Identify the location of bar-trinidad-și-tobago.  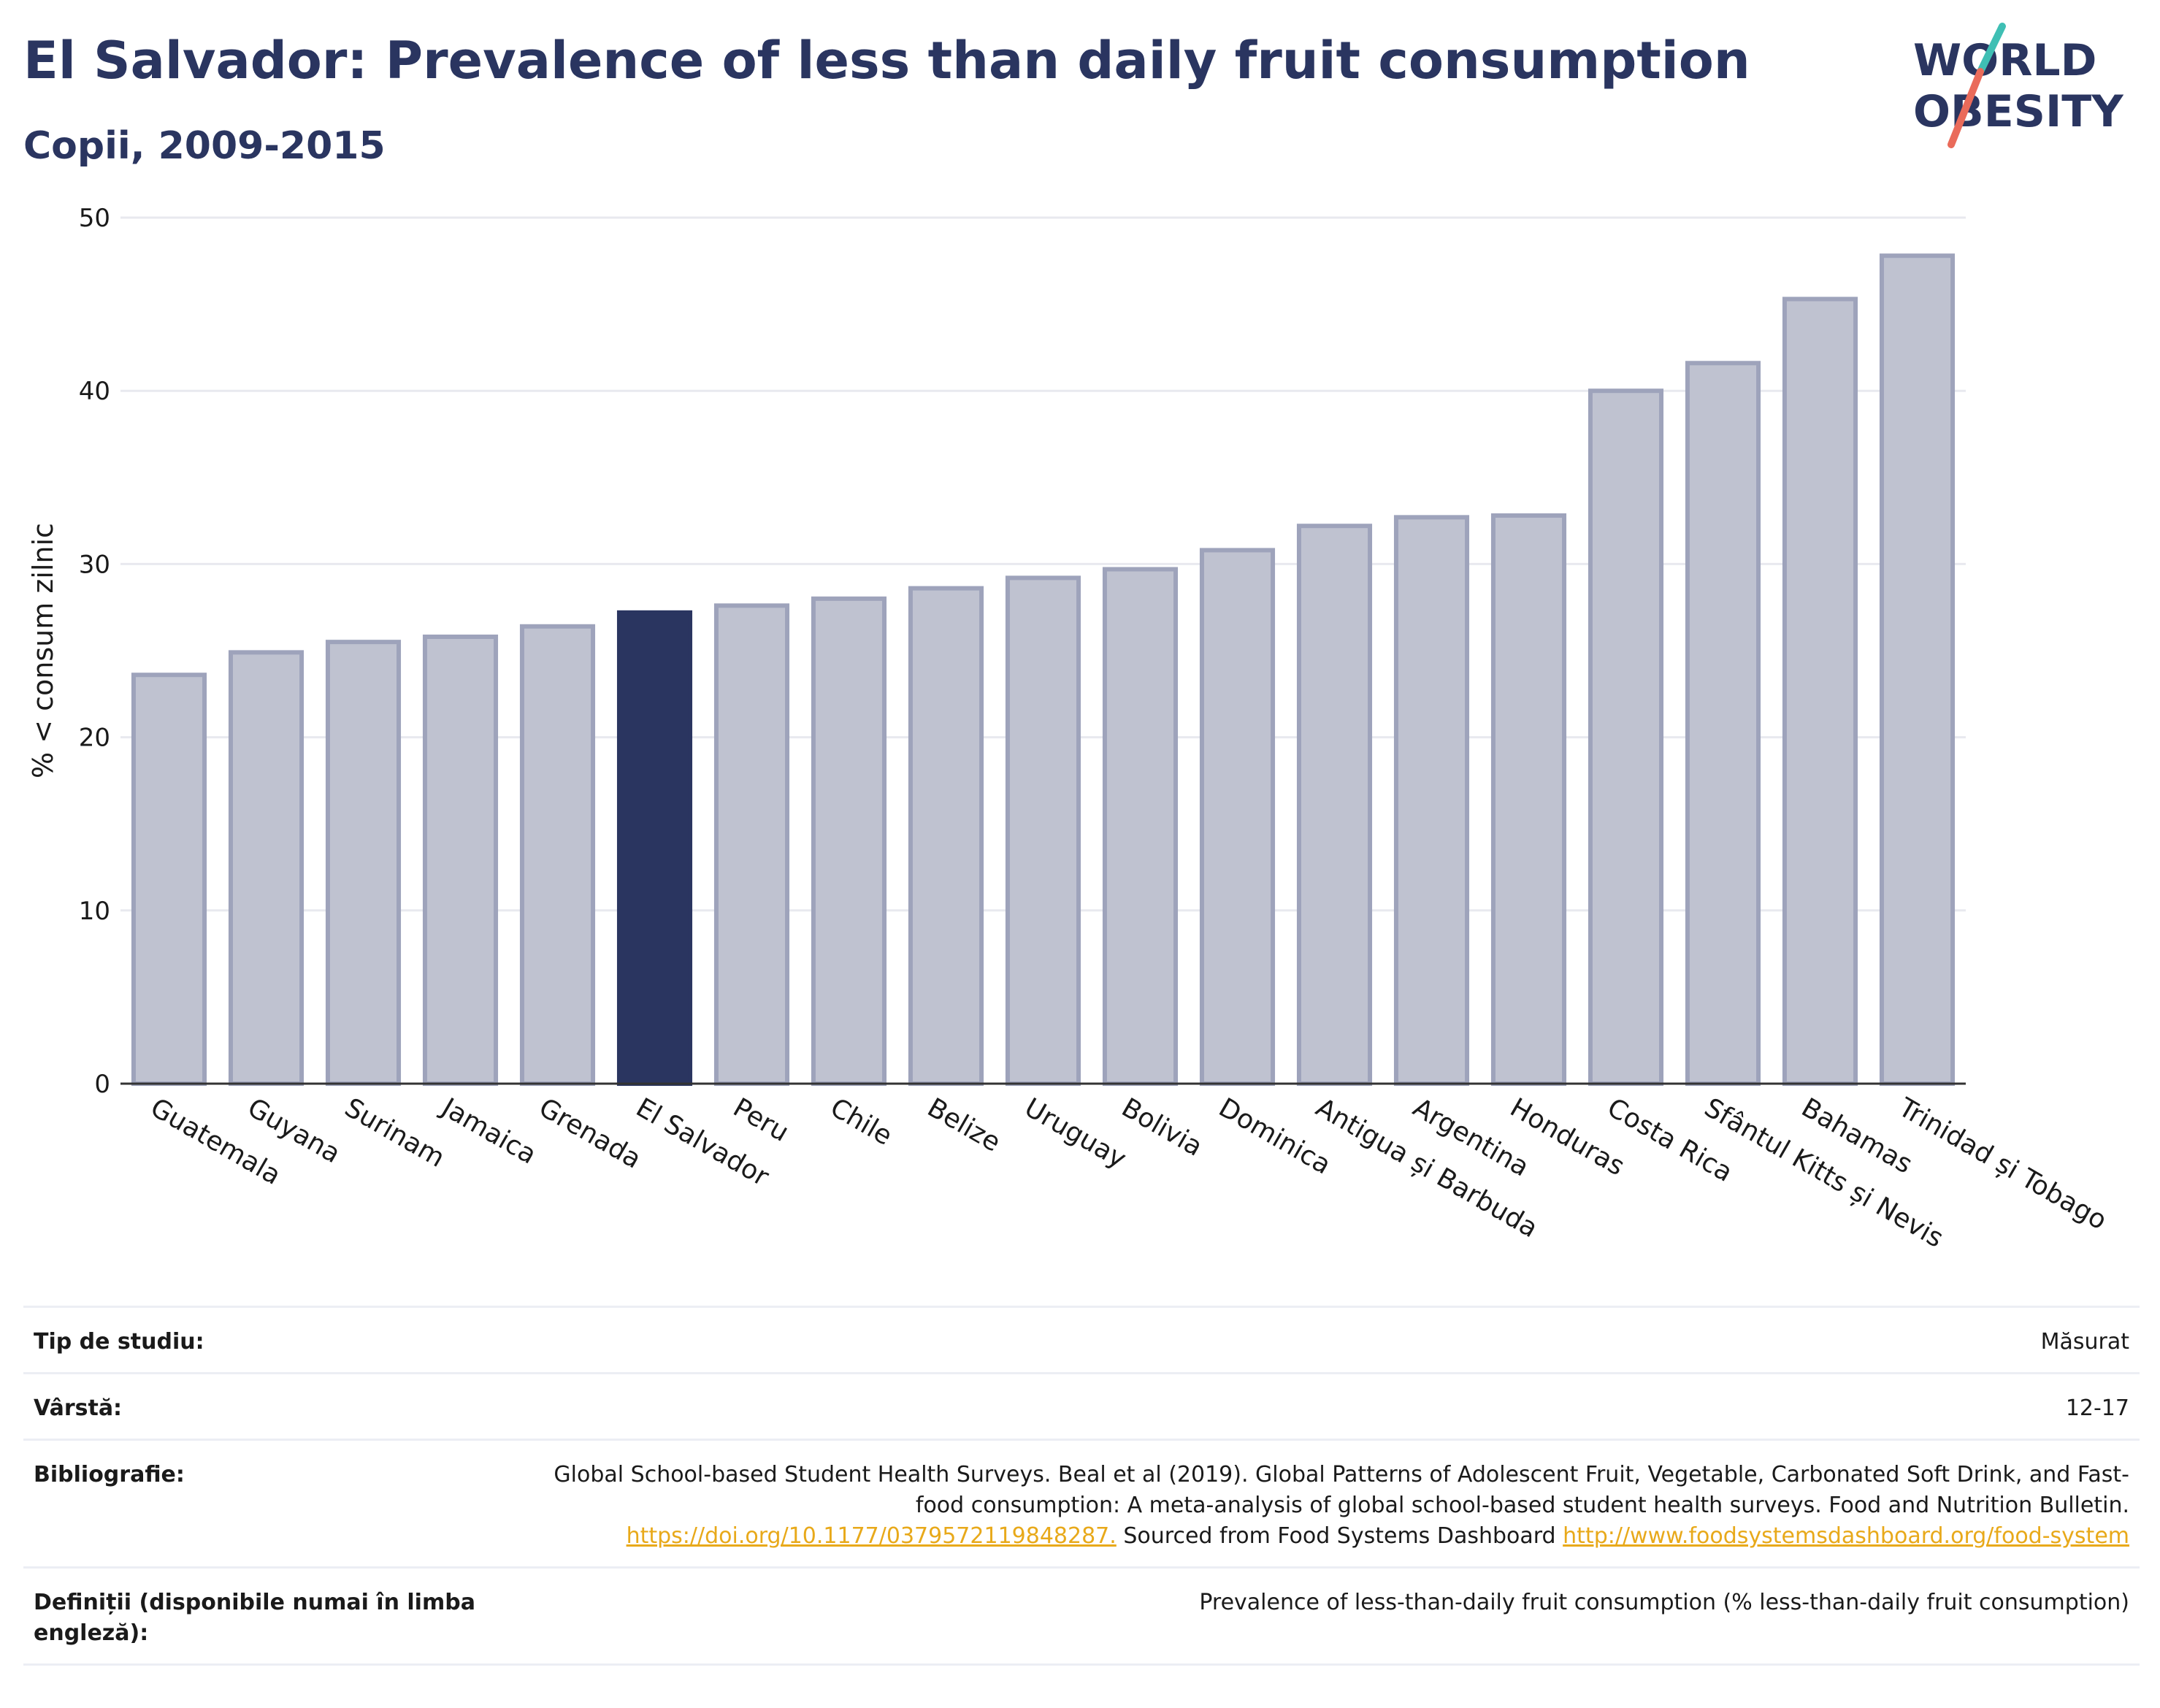
(1917, 670).